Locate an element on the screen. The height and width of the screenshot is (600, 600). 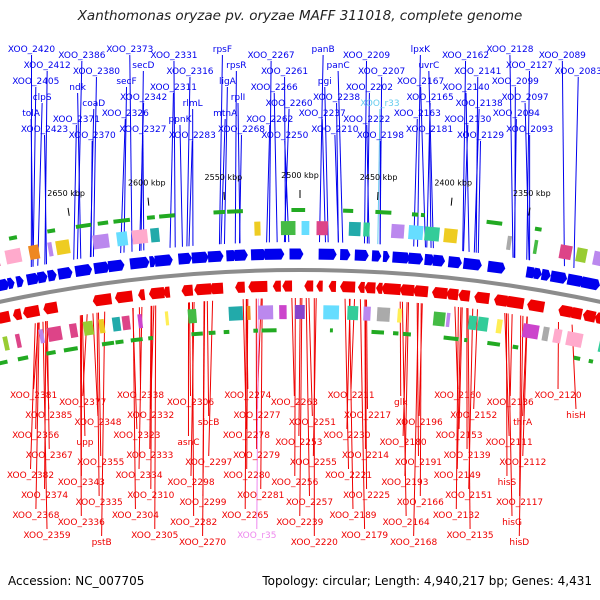
reverse-gene-label: XOO_2255 is located at coordinates (313, 463).